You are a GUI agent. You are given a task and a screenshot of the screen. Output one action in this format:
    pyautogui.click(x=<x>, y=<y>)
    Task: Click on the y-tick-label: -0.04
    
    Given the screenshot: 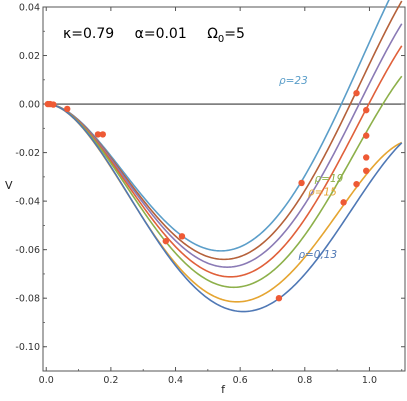 What is the action you would take?
    pyautogui.click(x=27, y=202)
    